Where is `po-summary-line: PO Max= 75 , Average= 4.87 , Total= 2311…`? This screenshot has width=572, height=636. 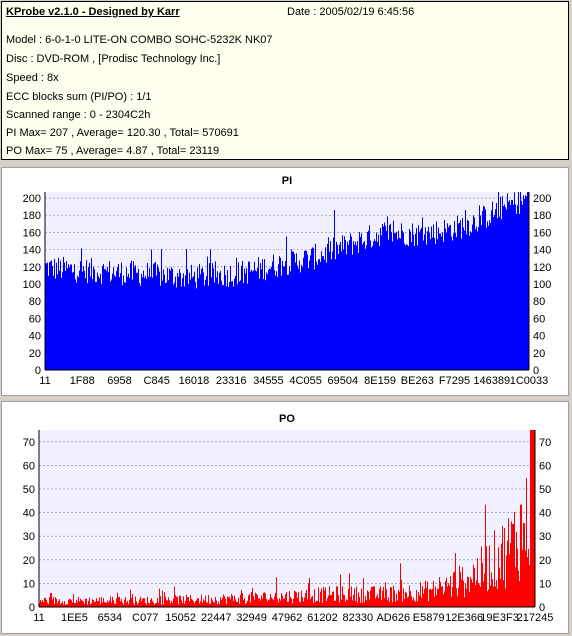 po-summary-line: PO Max= 75 , Average= 4.87 , Total= 2311… is located at coordinates (113, 151).